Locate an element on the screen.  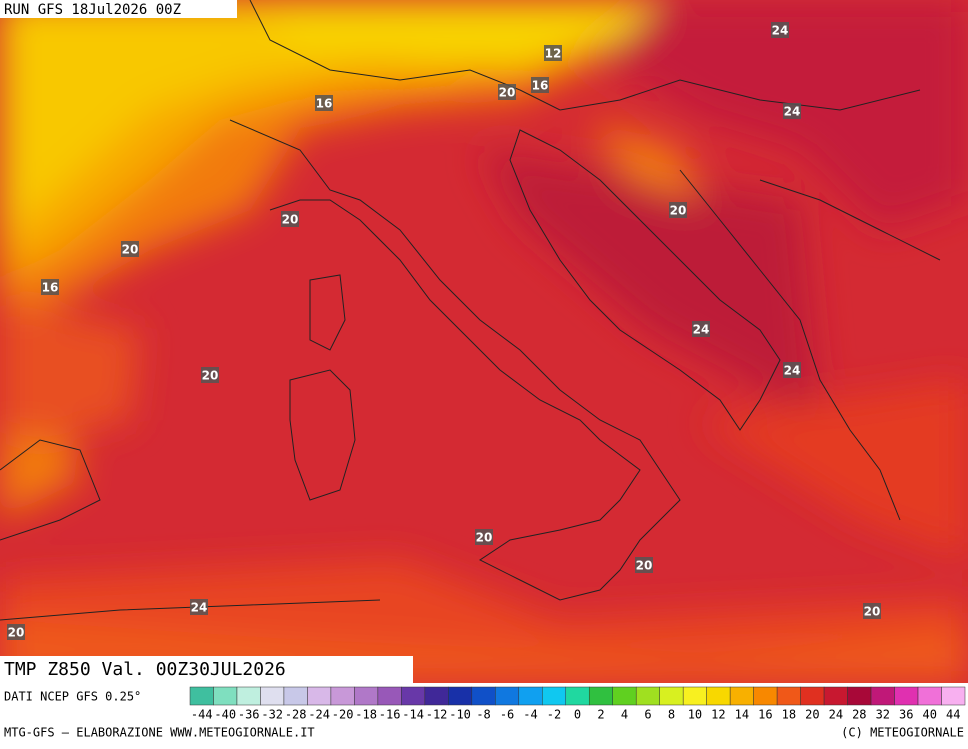
colorbar-tick-label: -6 is located at coordinates (507, 715).